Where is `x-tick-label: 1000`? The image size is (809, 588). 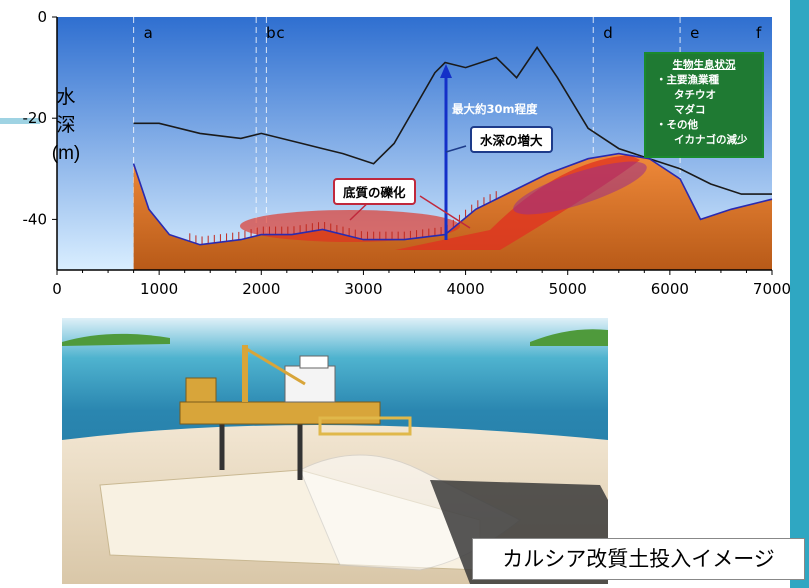 x-tick-label: 1000 is located at coordinates (159, 289).